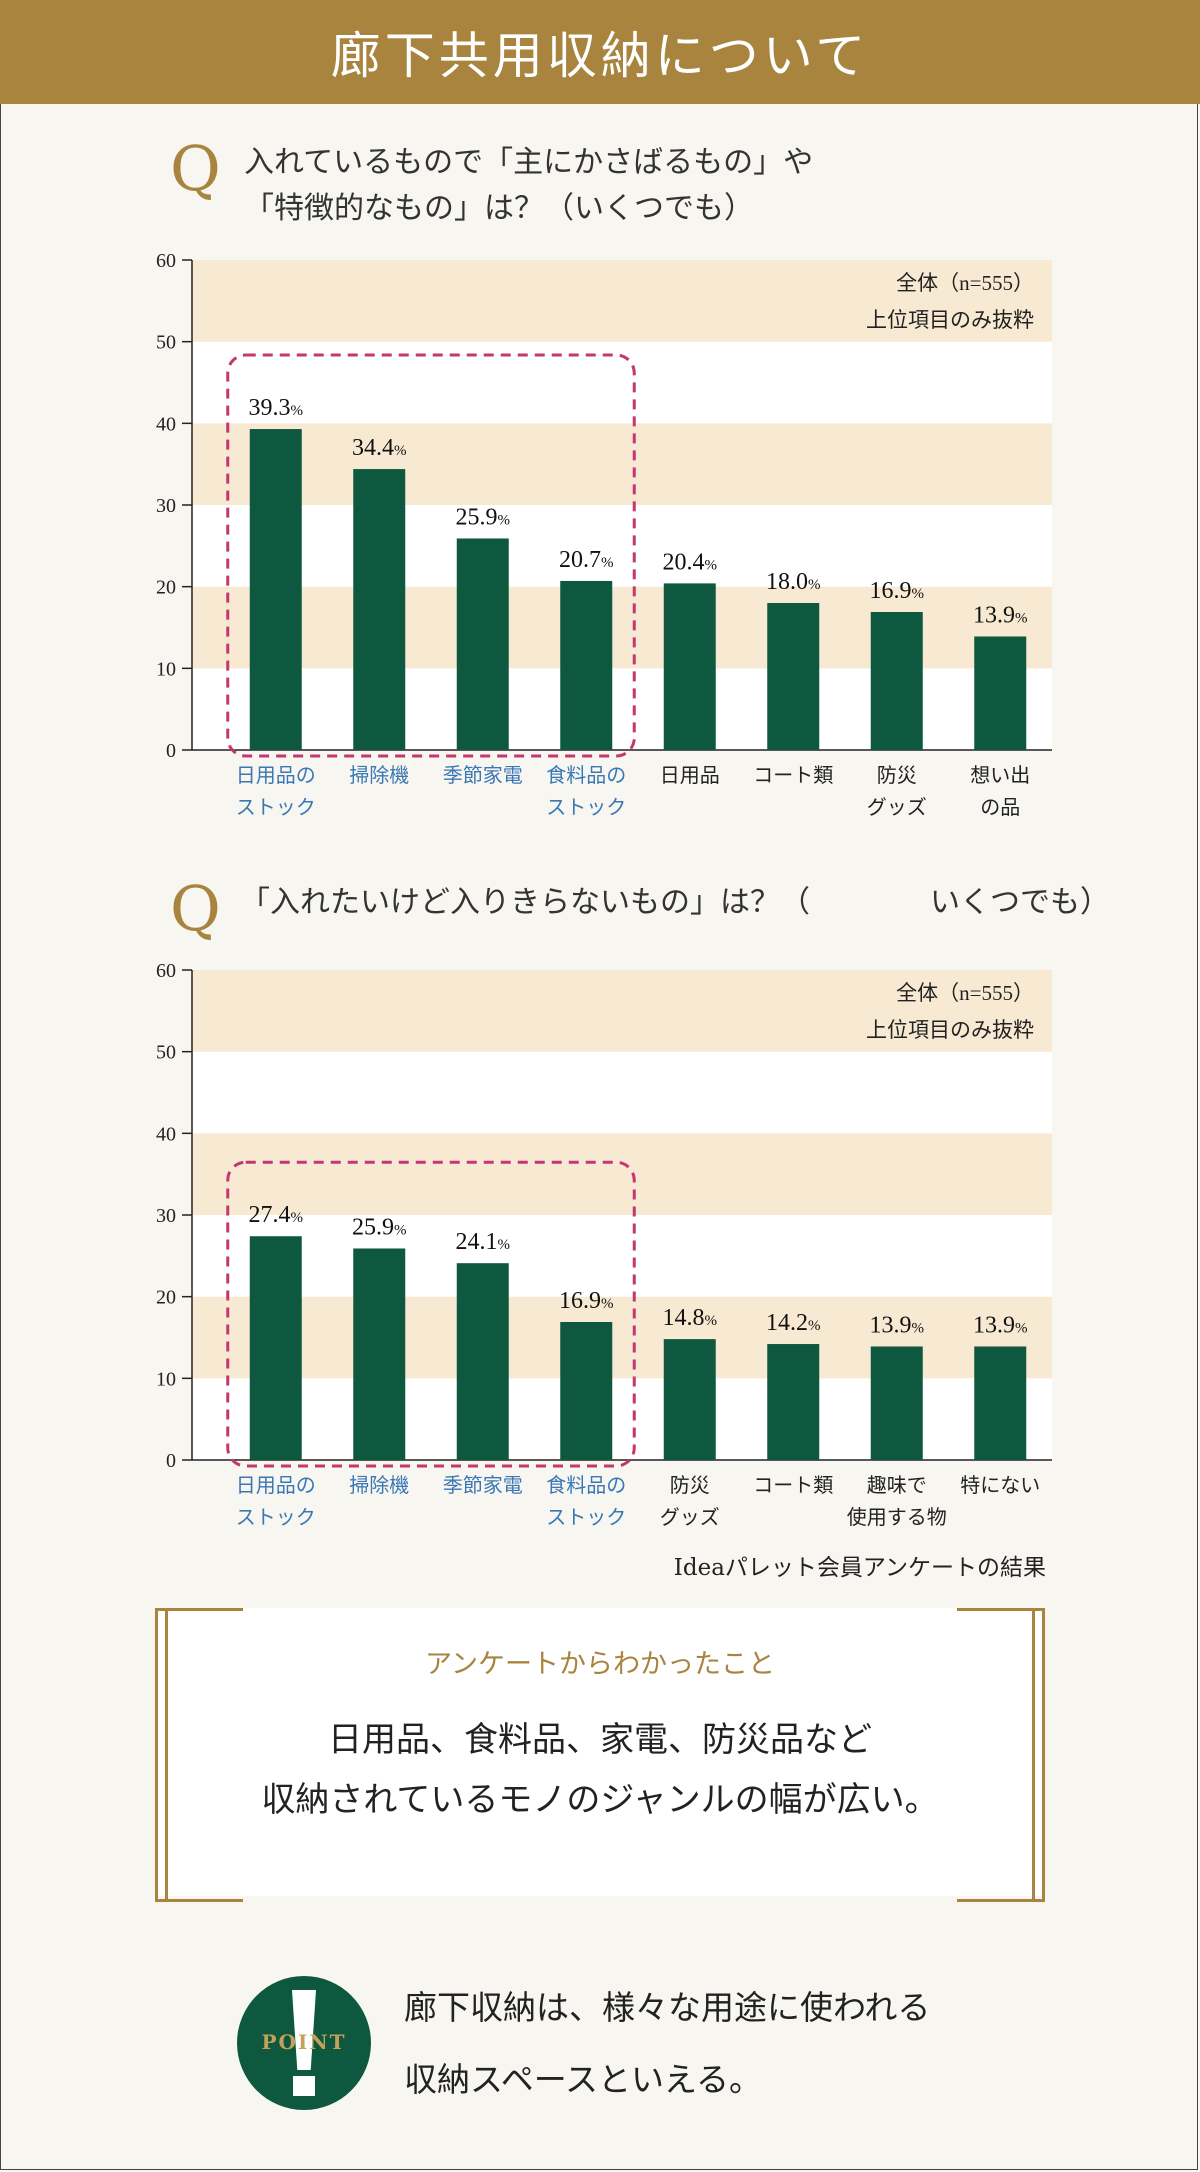 The width and height of the screenshot is (1200, 2172). I want to click on category-label: 日用品, so click(690, 776).